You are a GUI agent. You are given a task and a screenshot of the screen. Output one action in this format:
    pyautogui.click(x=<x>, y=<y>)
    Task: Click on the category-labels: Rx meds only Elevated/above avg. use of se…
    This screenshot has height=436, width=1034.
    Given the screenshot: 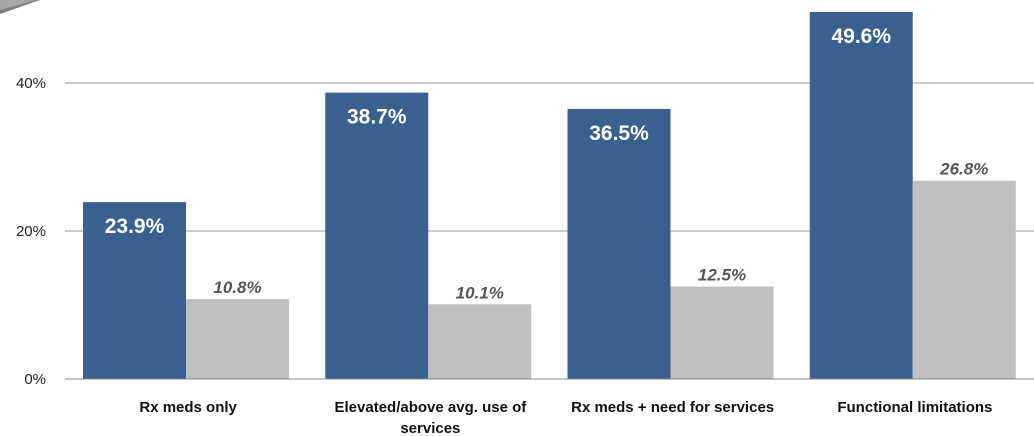 What is the action you would take?
    pyautogui.click(x=565, y=417)
    